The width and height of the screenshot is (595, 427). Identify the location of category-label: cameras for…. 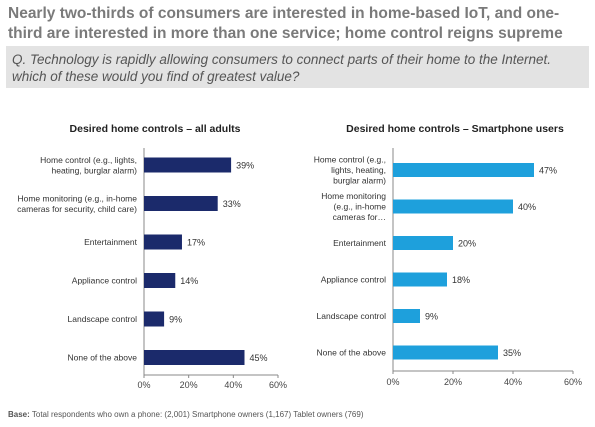
(359, 217).